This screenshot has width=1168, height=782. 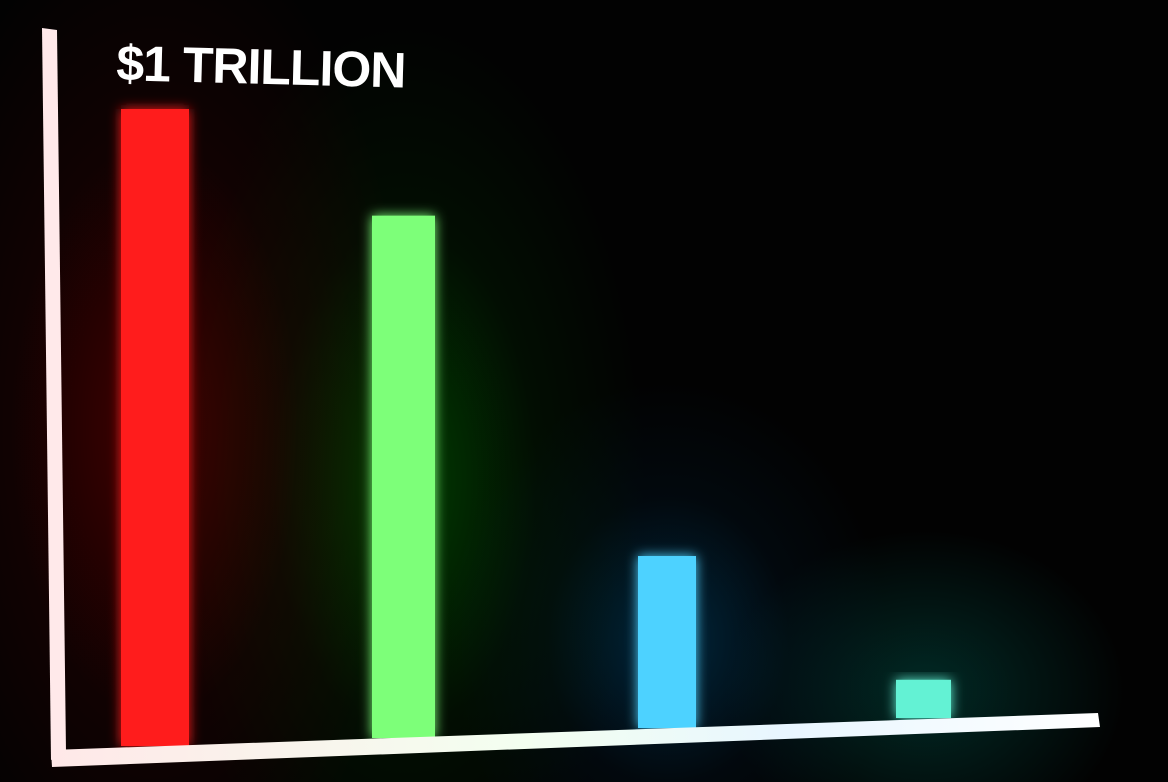 What do you see at coordinates (261, 67) in the screenshot?
I see `chart-title: $1 TRILLION` at bounding box center [261, 67].